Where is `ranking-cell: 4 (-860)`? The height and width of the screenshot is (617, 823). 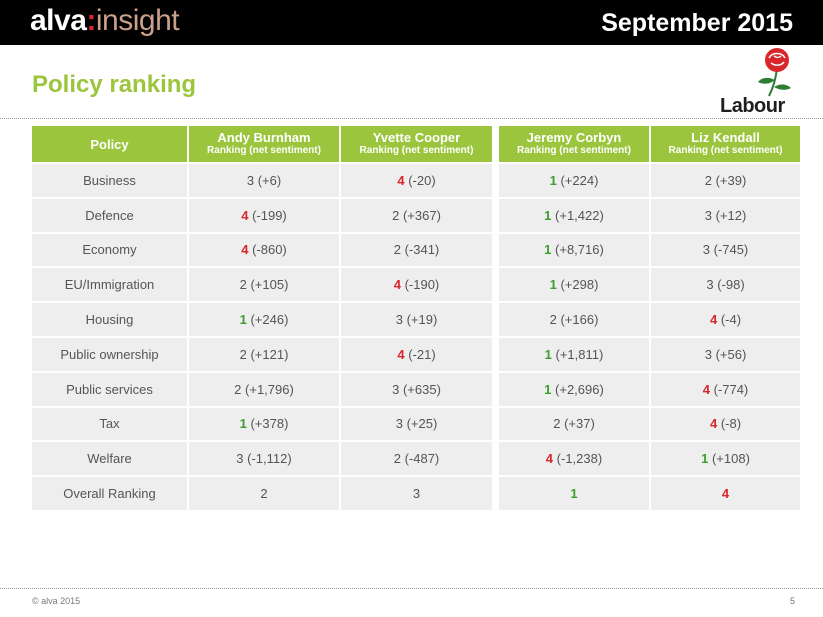
ranking-cell: 4 (-860) is located at coordinates (265, 249).